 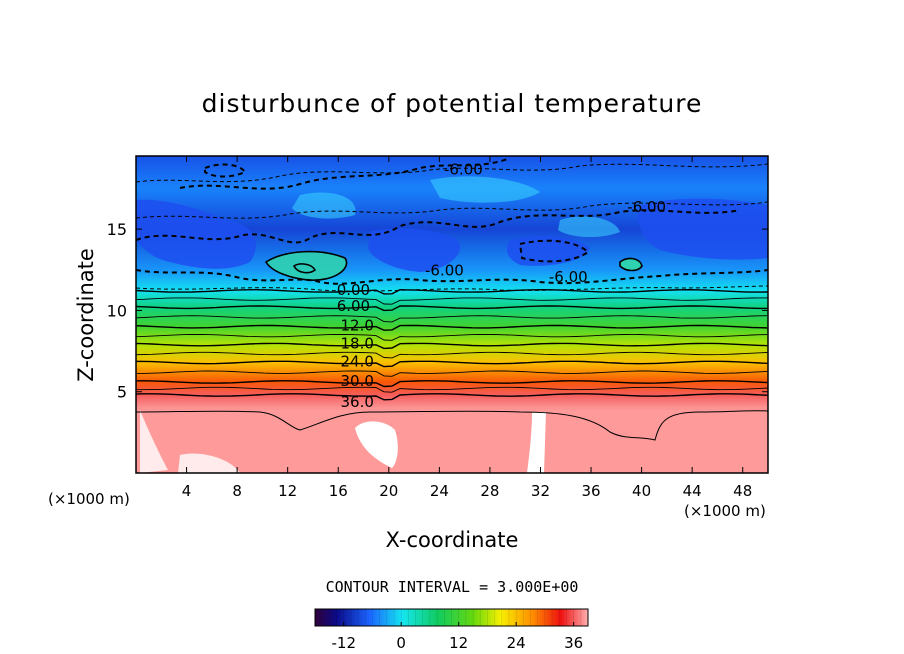 I want to click on contour-neg-top, so click(x=345, y=173).